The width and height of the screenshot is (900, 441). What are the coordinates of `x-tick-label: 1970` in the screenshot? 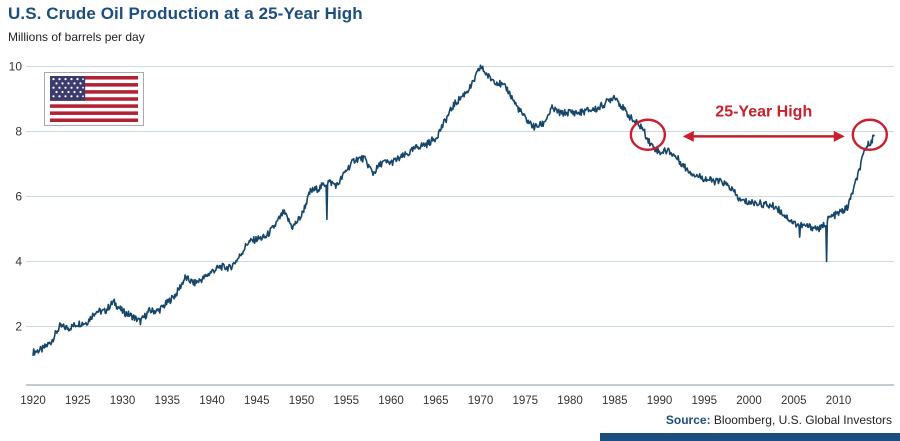 It's located at (481, 401).